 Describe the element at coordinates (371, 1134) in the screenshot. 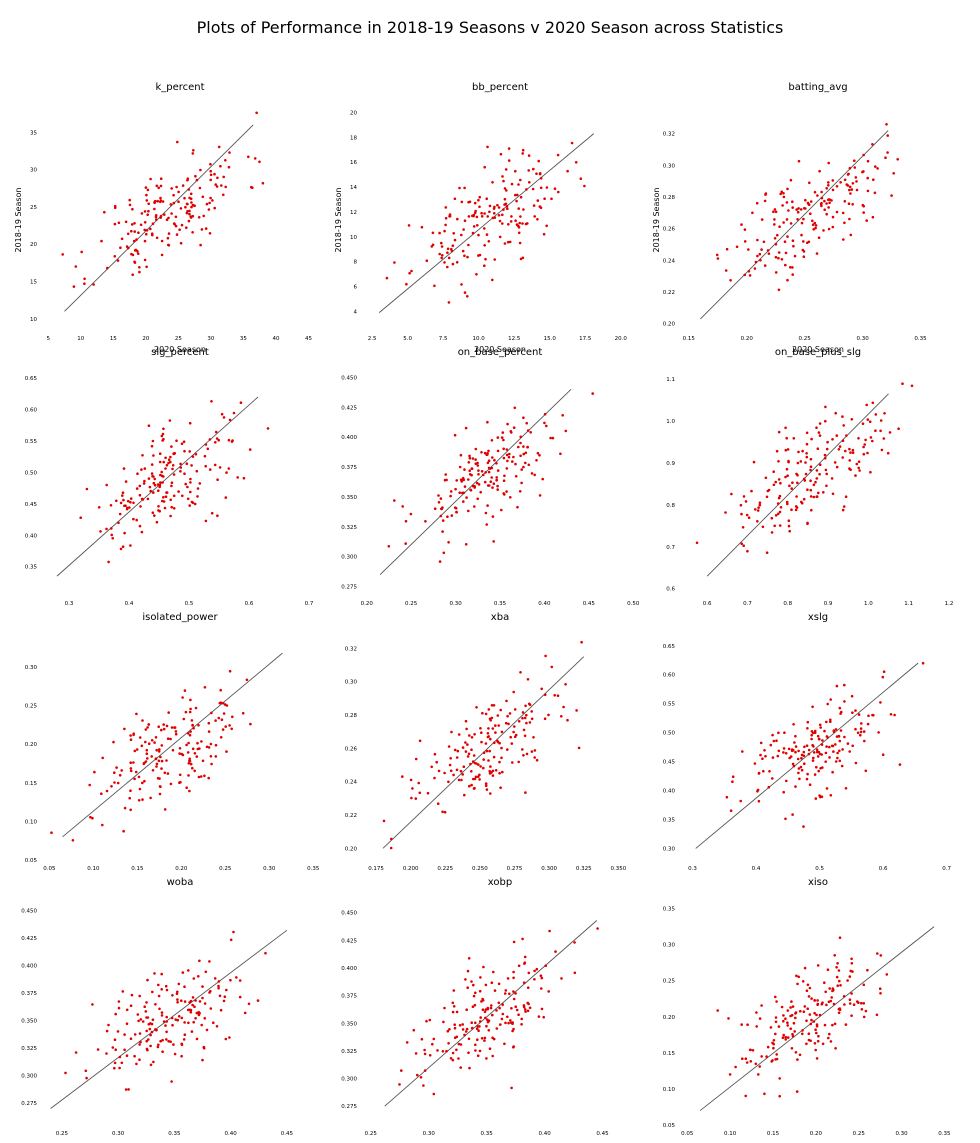

I see `x-tick-label: 0.25` at that location.